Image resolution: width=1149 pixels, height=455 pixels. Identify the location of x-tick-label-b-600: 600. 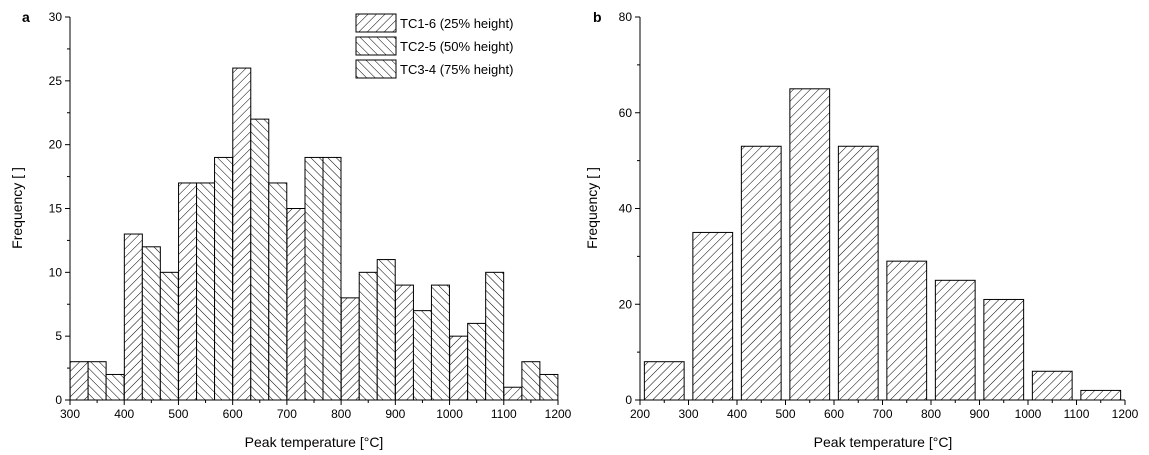
(834, 414).